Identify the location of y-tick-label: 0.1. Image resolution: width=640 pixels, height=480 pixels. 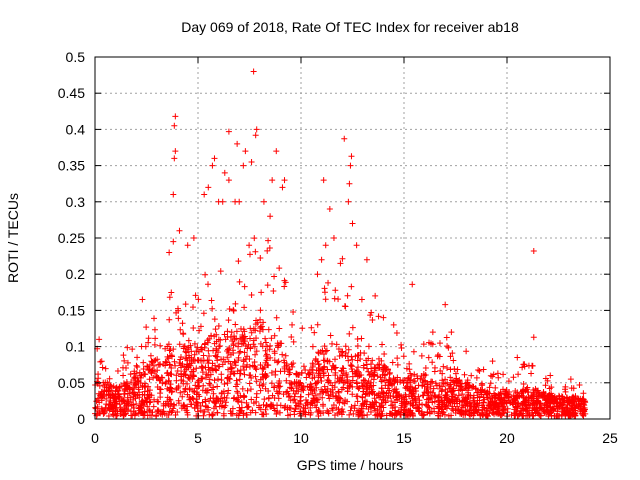
(76, 347).